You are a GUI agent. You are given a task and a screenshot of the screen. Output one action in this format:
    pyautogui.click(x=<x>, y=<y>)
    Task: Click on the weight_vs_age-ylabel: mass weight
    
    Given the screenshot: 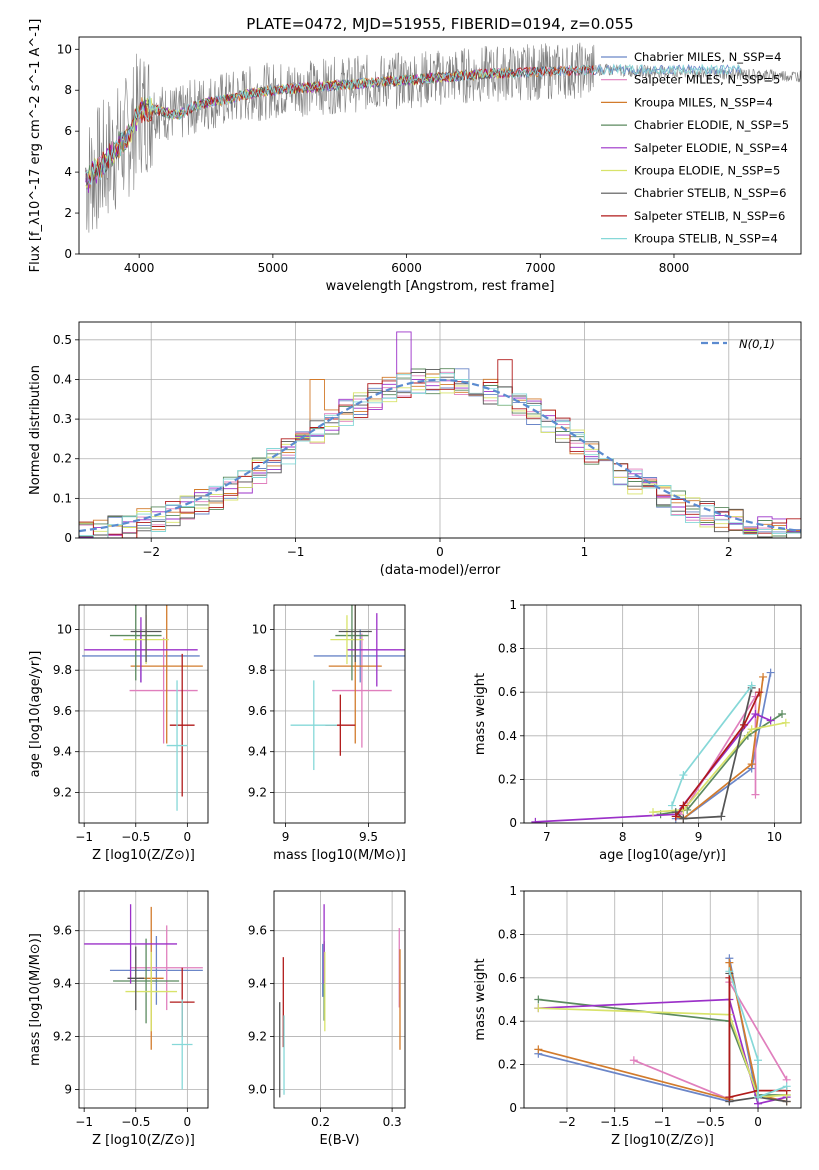 What is the action you would take?
    pyautogui.click(x=480, y=714)
    